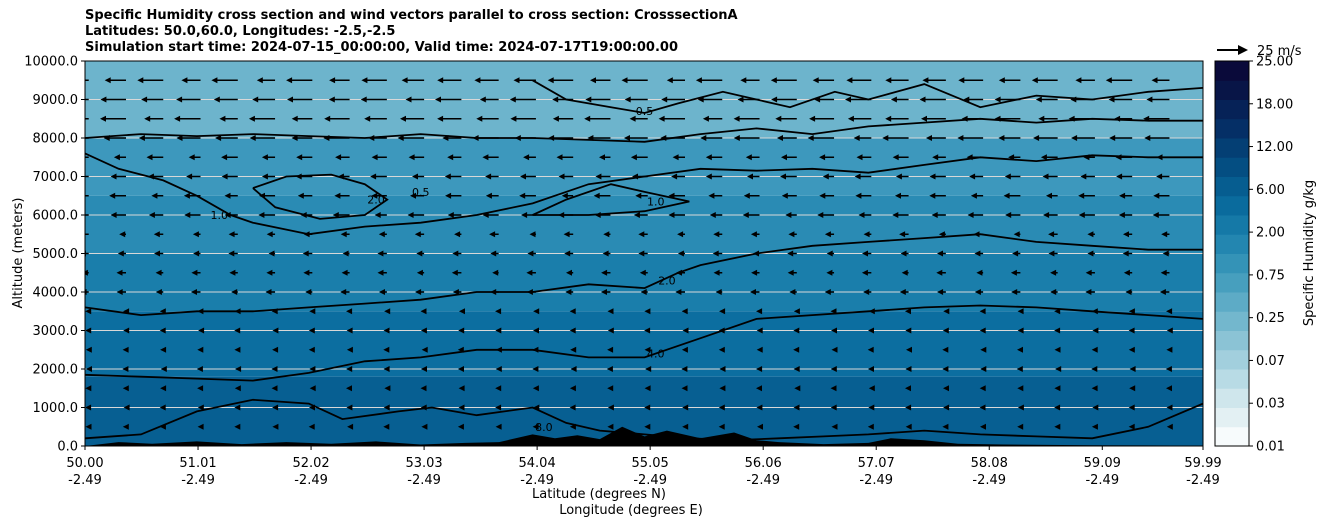 The height and width of the screenshot is (526, 1326). Describe the element at coordinates (644, 436) in the screenshot. I see `terrain-area` at that location.